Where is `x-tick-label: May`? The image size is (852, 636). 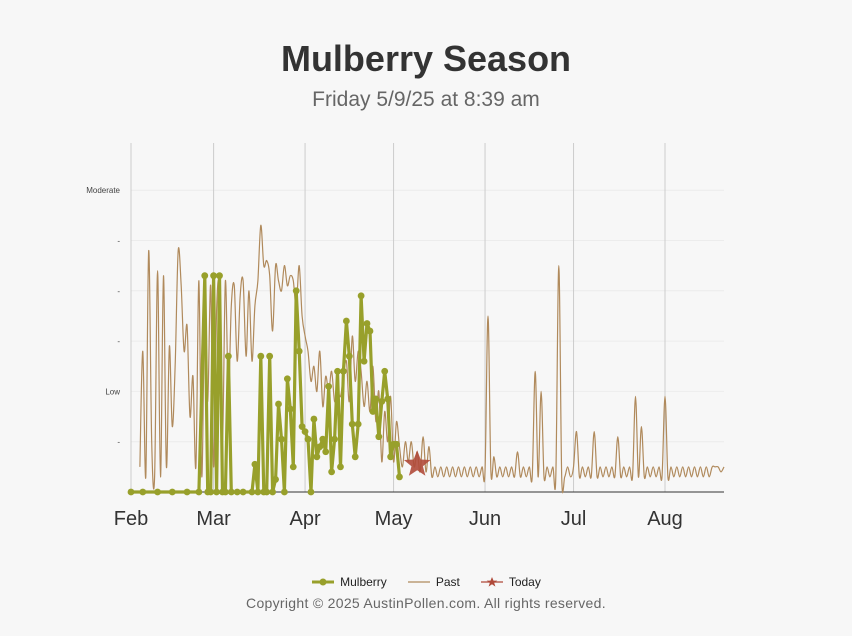 x-tick-label: May is located at coordinates (394, 519).